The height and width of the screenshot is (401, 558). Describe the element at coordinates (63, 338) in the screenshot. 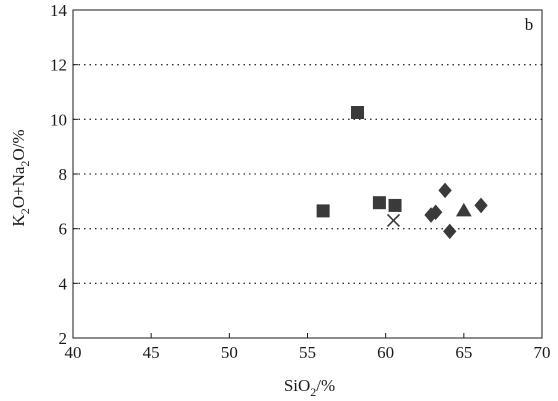

I see `y-tick-label-2: 2` at that location.